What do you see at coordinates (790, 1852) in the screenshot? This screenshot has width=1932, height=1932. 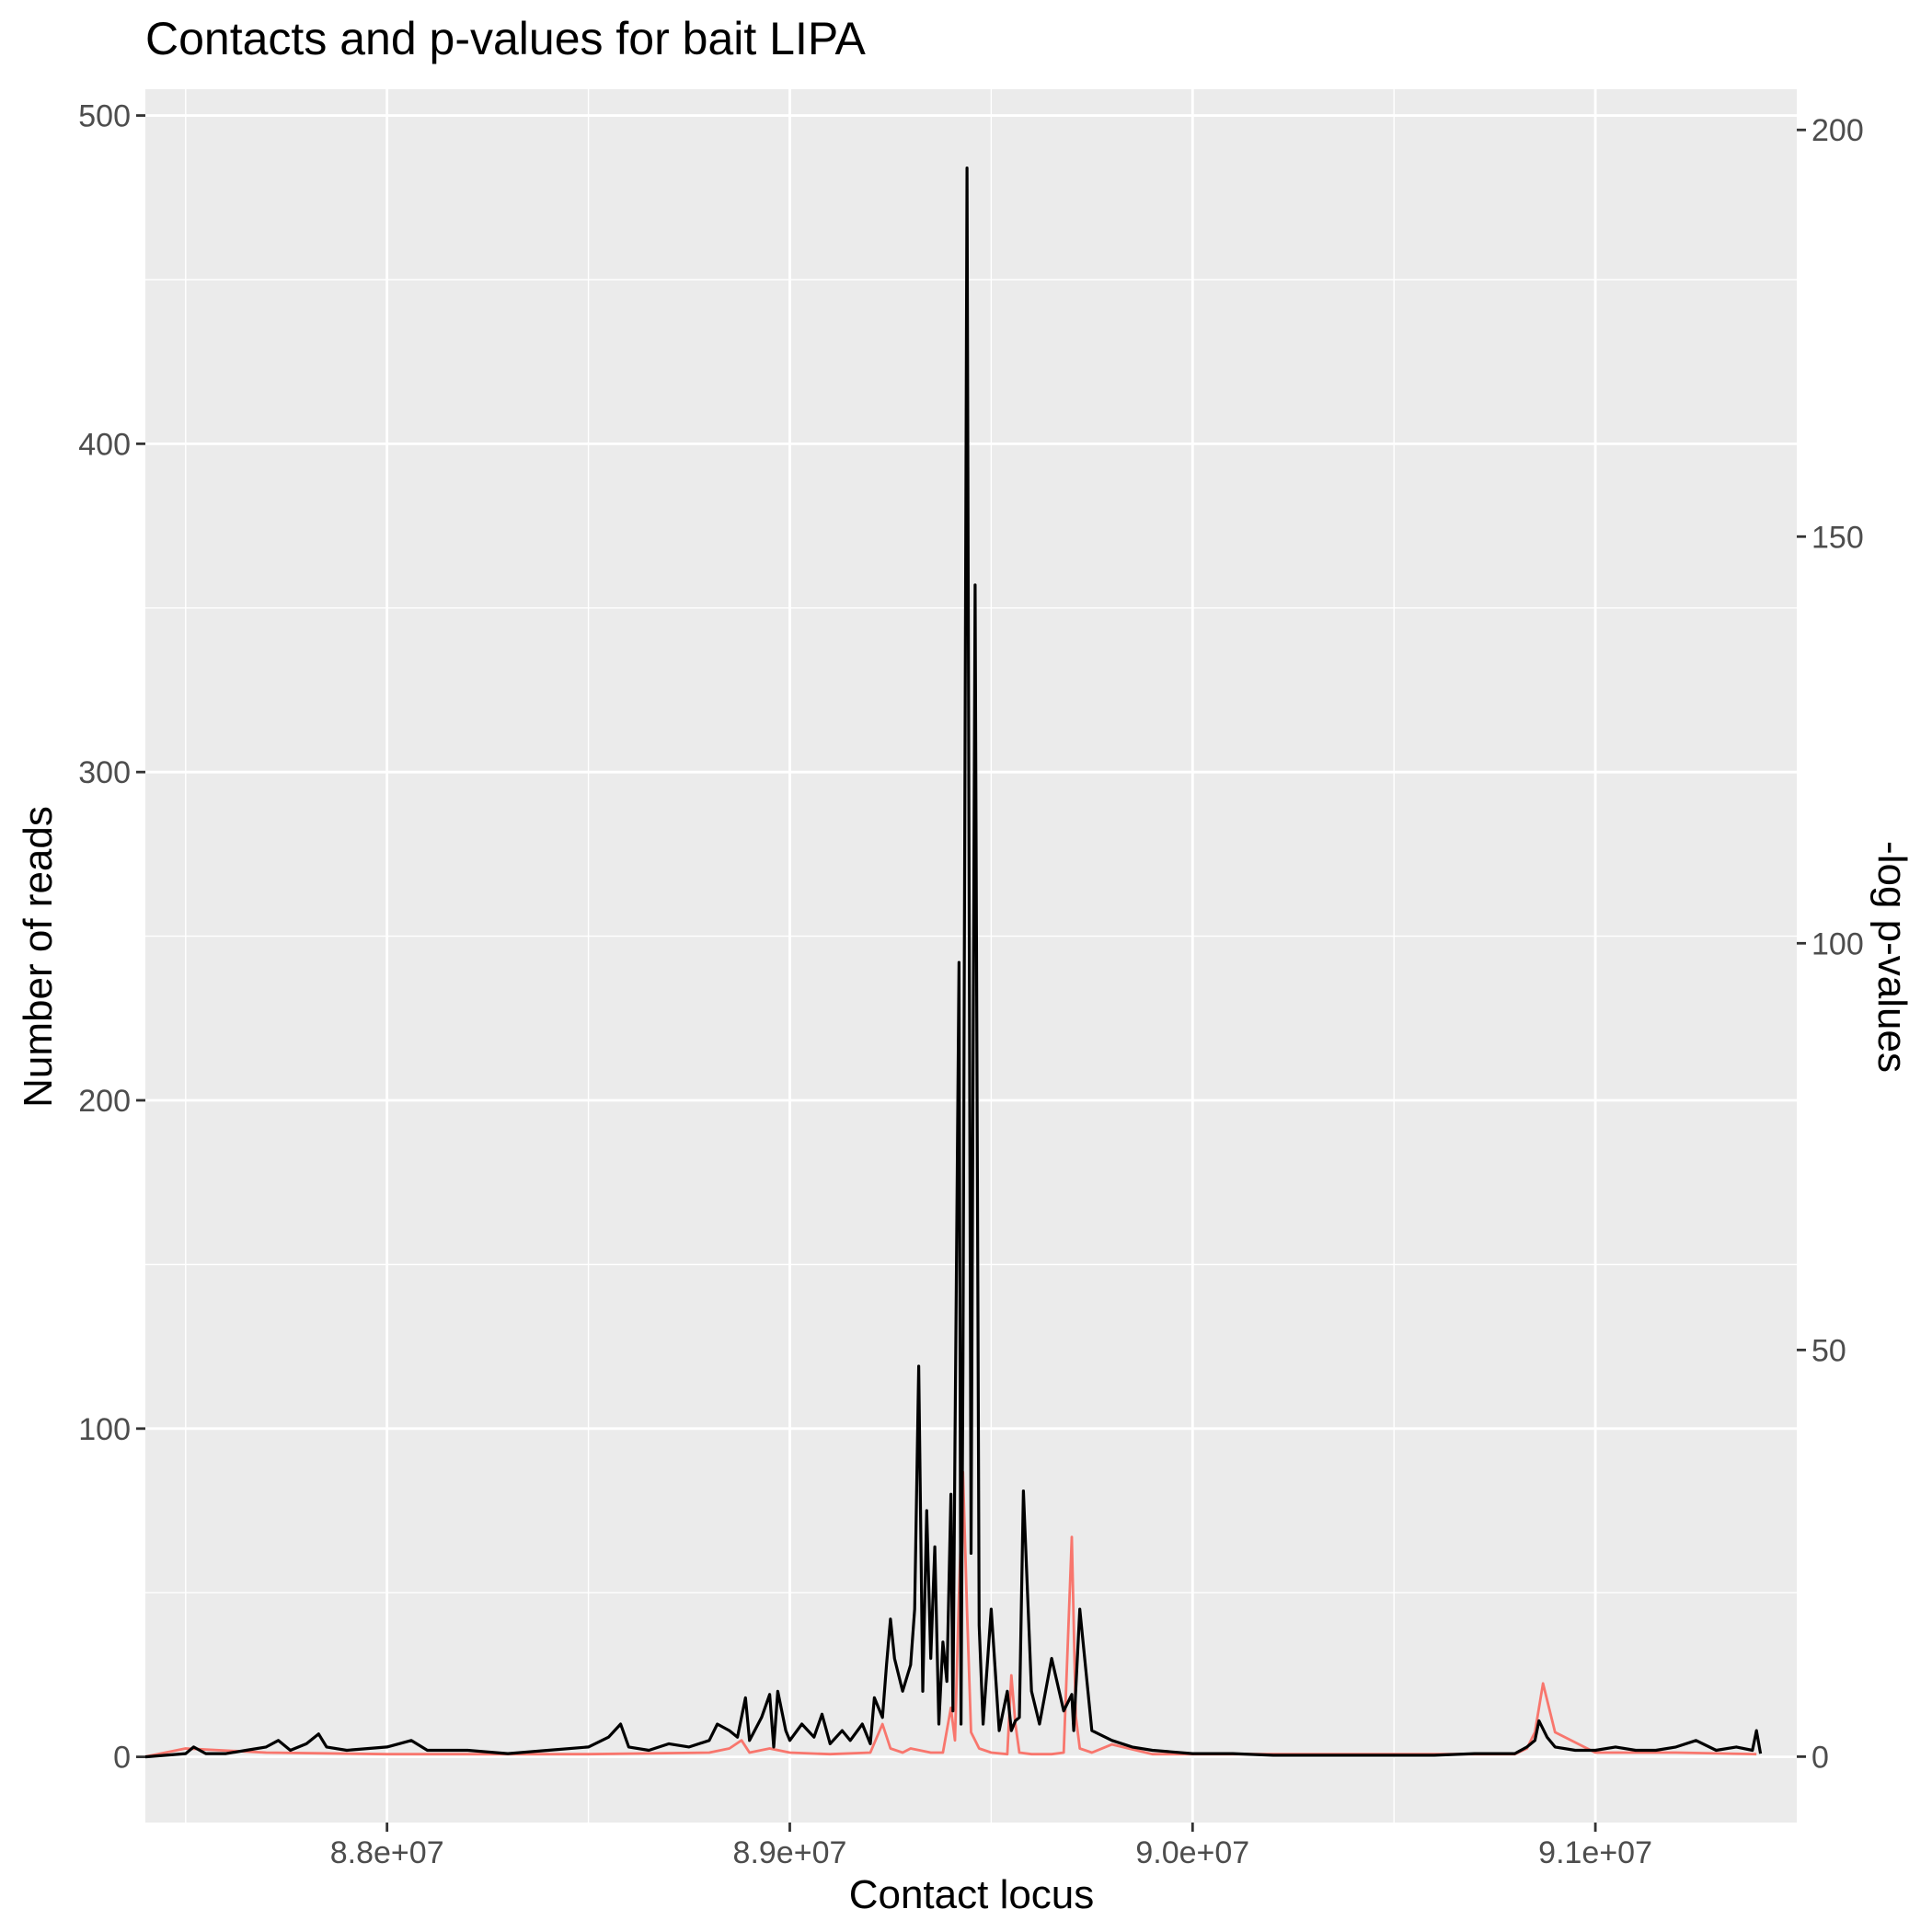 I see `x-tick-label: 8.9e+07` at bounding box center [790, 1852].